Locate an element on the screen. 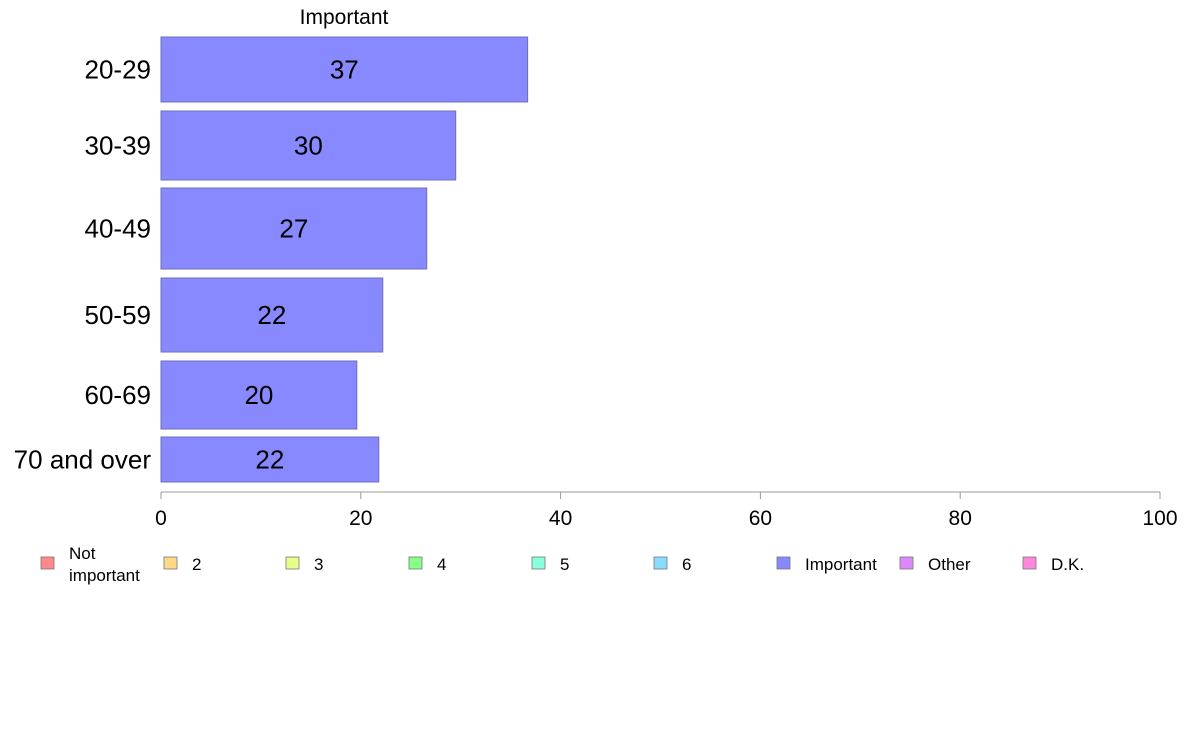 Image resolution: width=1188 pixels, height=741 pixels. bar-value-label: 27 is located at coordinates (293, 229).